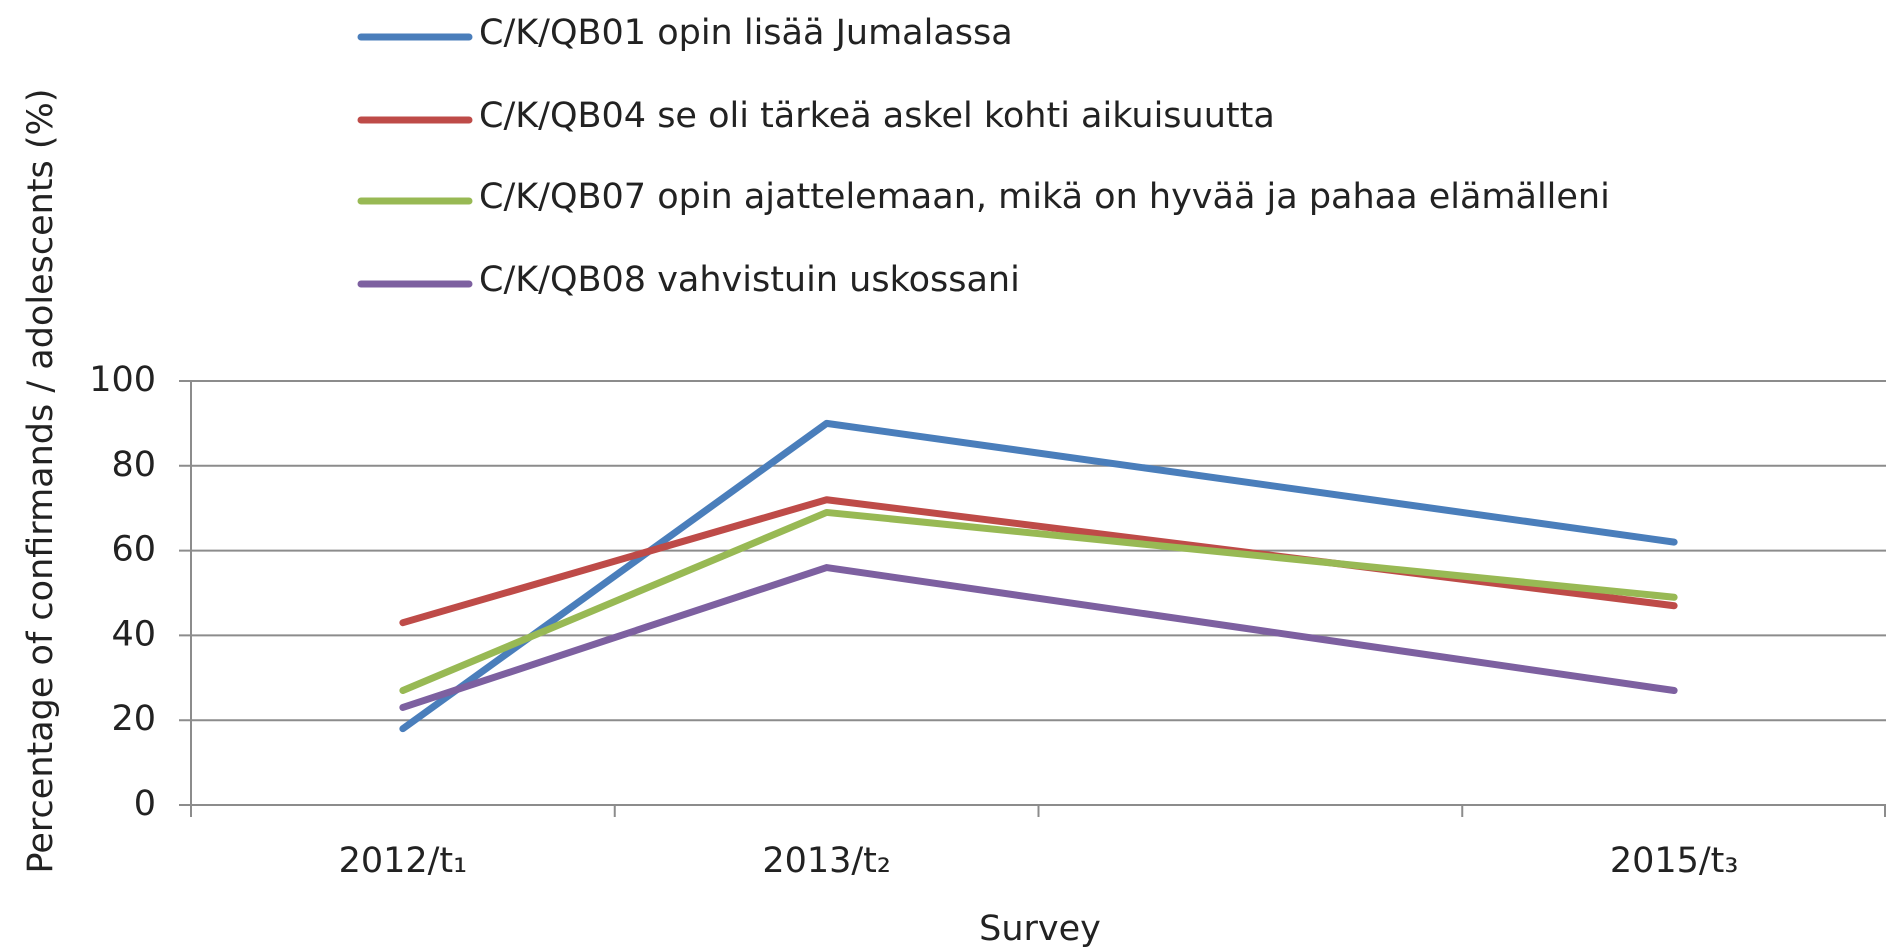 The width and height of the screenshot is (1886, 952). Describe the element at coordinates (749, 280) in the screenshot. I see `legend-label: C/K/QB08 vahvistuin uskossani` at that location.